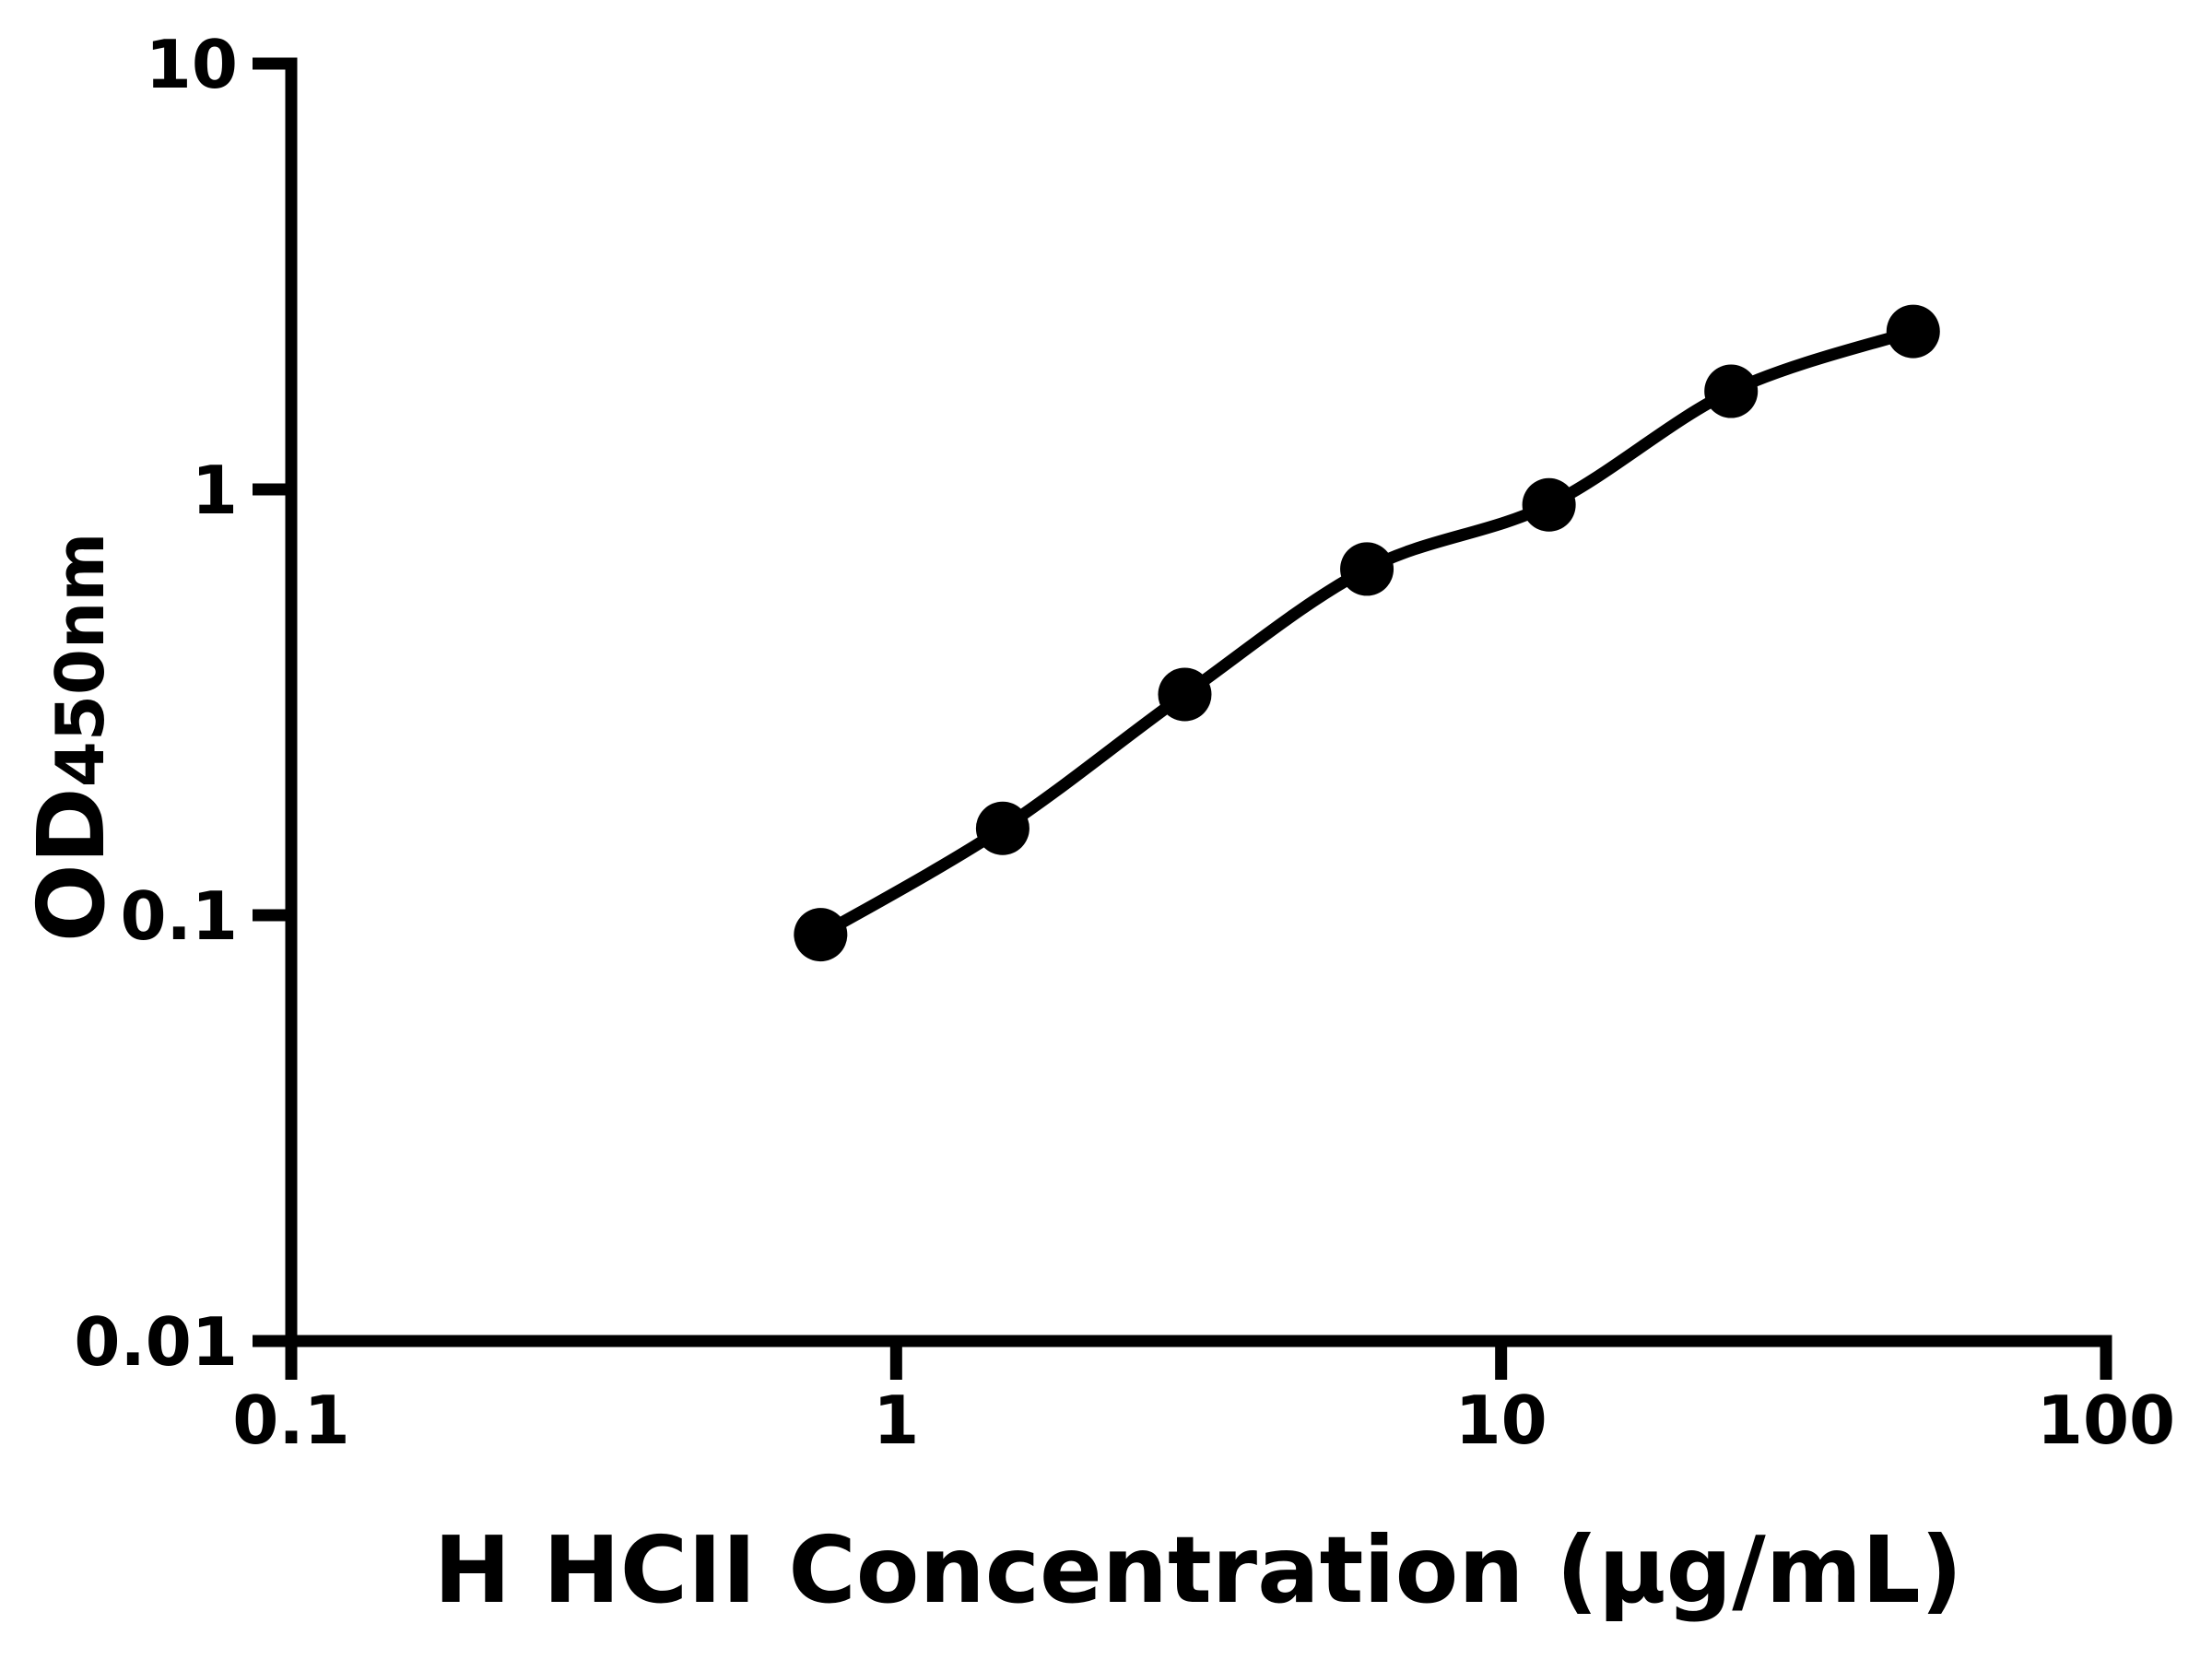 This screenshot has width=2212, height=1659. I want to click on y-axis-title: OD450nm, so click(71, 738).